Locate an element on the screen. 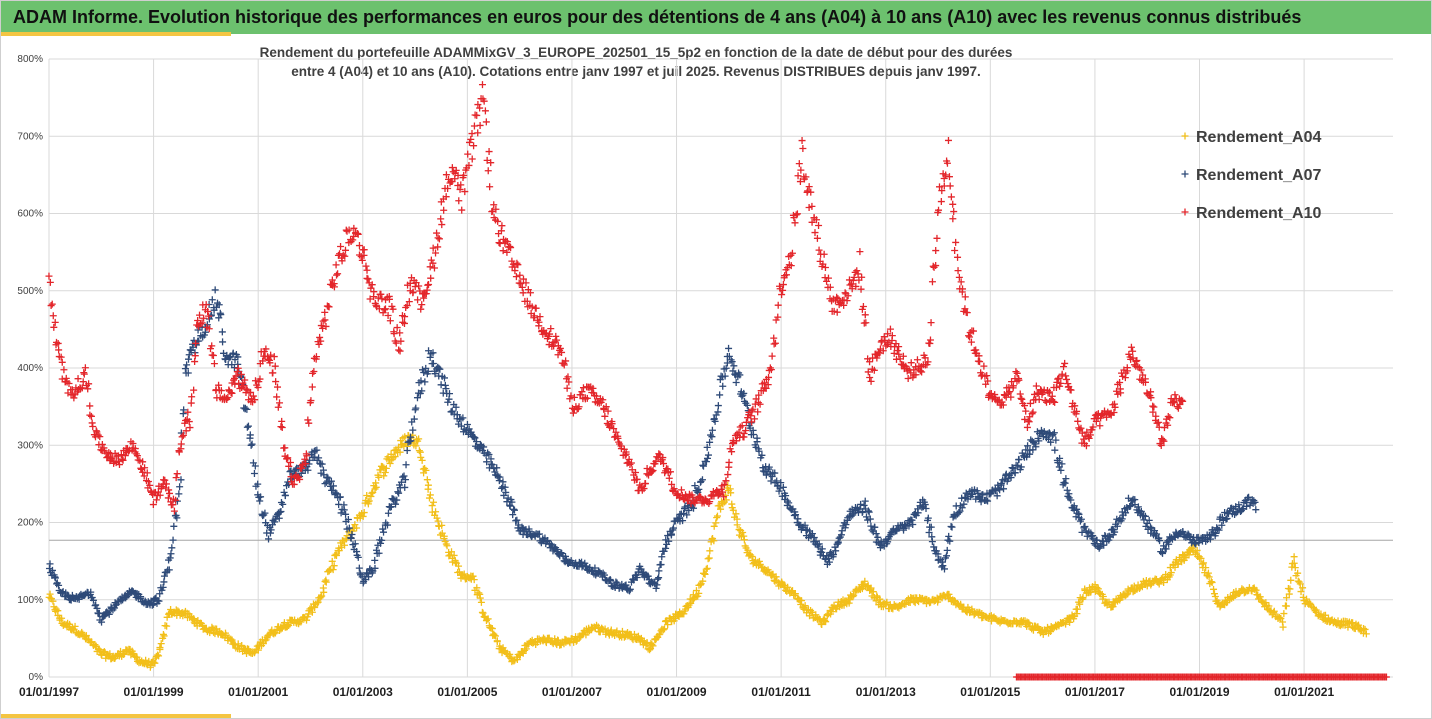 Image resolution: width=1432 pixels, height=719 pixels. y-tick-label: 200% is located at coordinates (30, 523).